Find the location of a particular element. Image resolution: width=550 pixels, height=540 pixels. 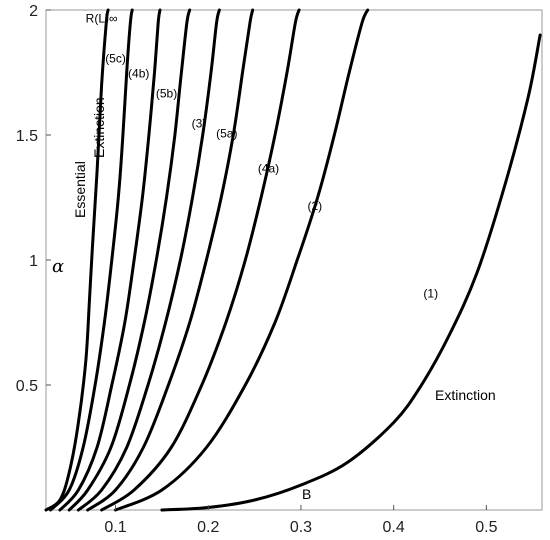

x-tick-label: 0.4 is located at coordinates (394, 527).